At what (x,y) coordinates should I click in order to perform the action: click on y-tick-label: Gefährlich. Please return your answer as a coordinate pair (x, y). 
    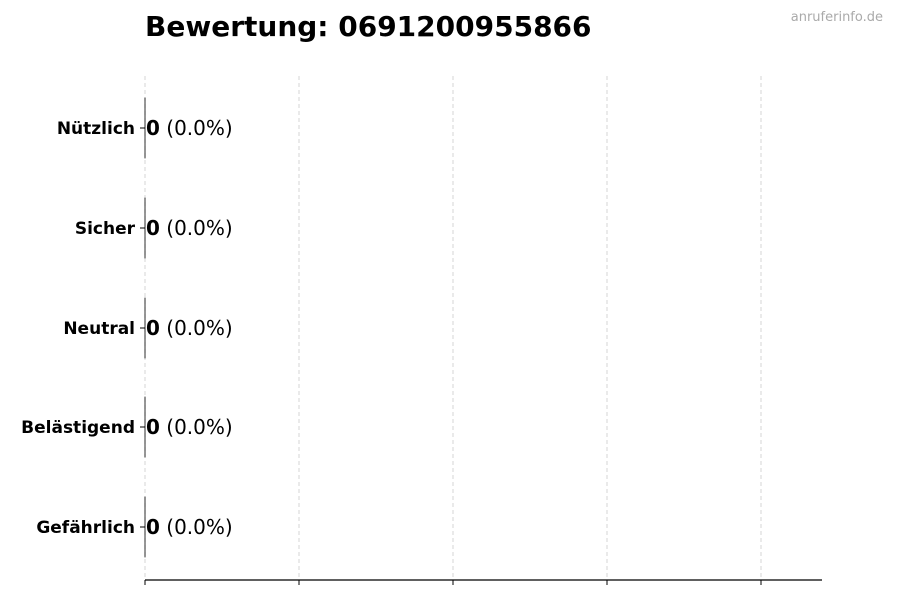
    Looking at the image, I should click on (85, 528).